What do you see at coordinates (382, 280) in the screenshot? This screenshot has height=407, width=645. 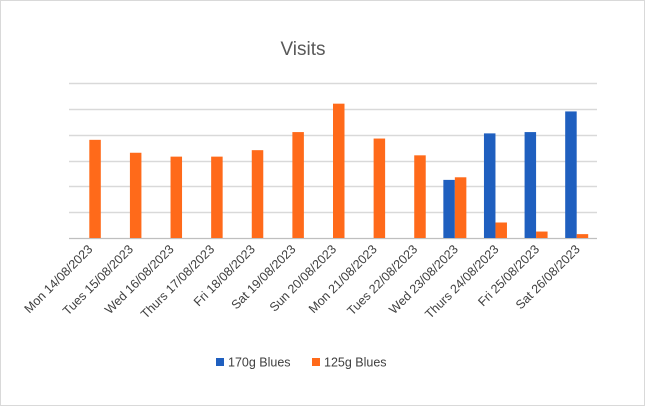 I see `x-tick-label: Tues 22/08/2023` at bounding box center [382, 280].